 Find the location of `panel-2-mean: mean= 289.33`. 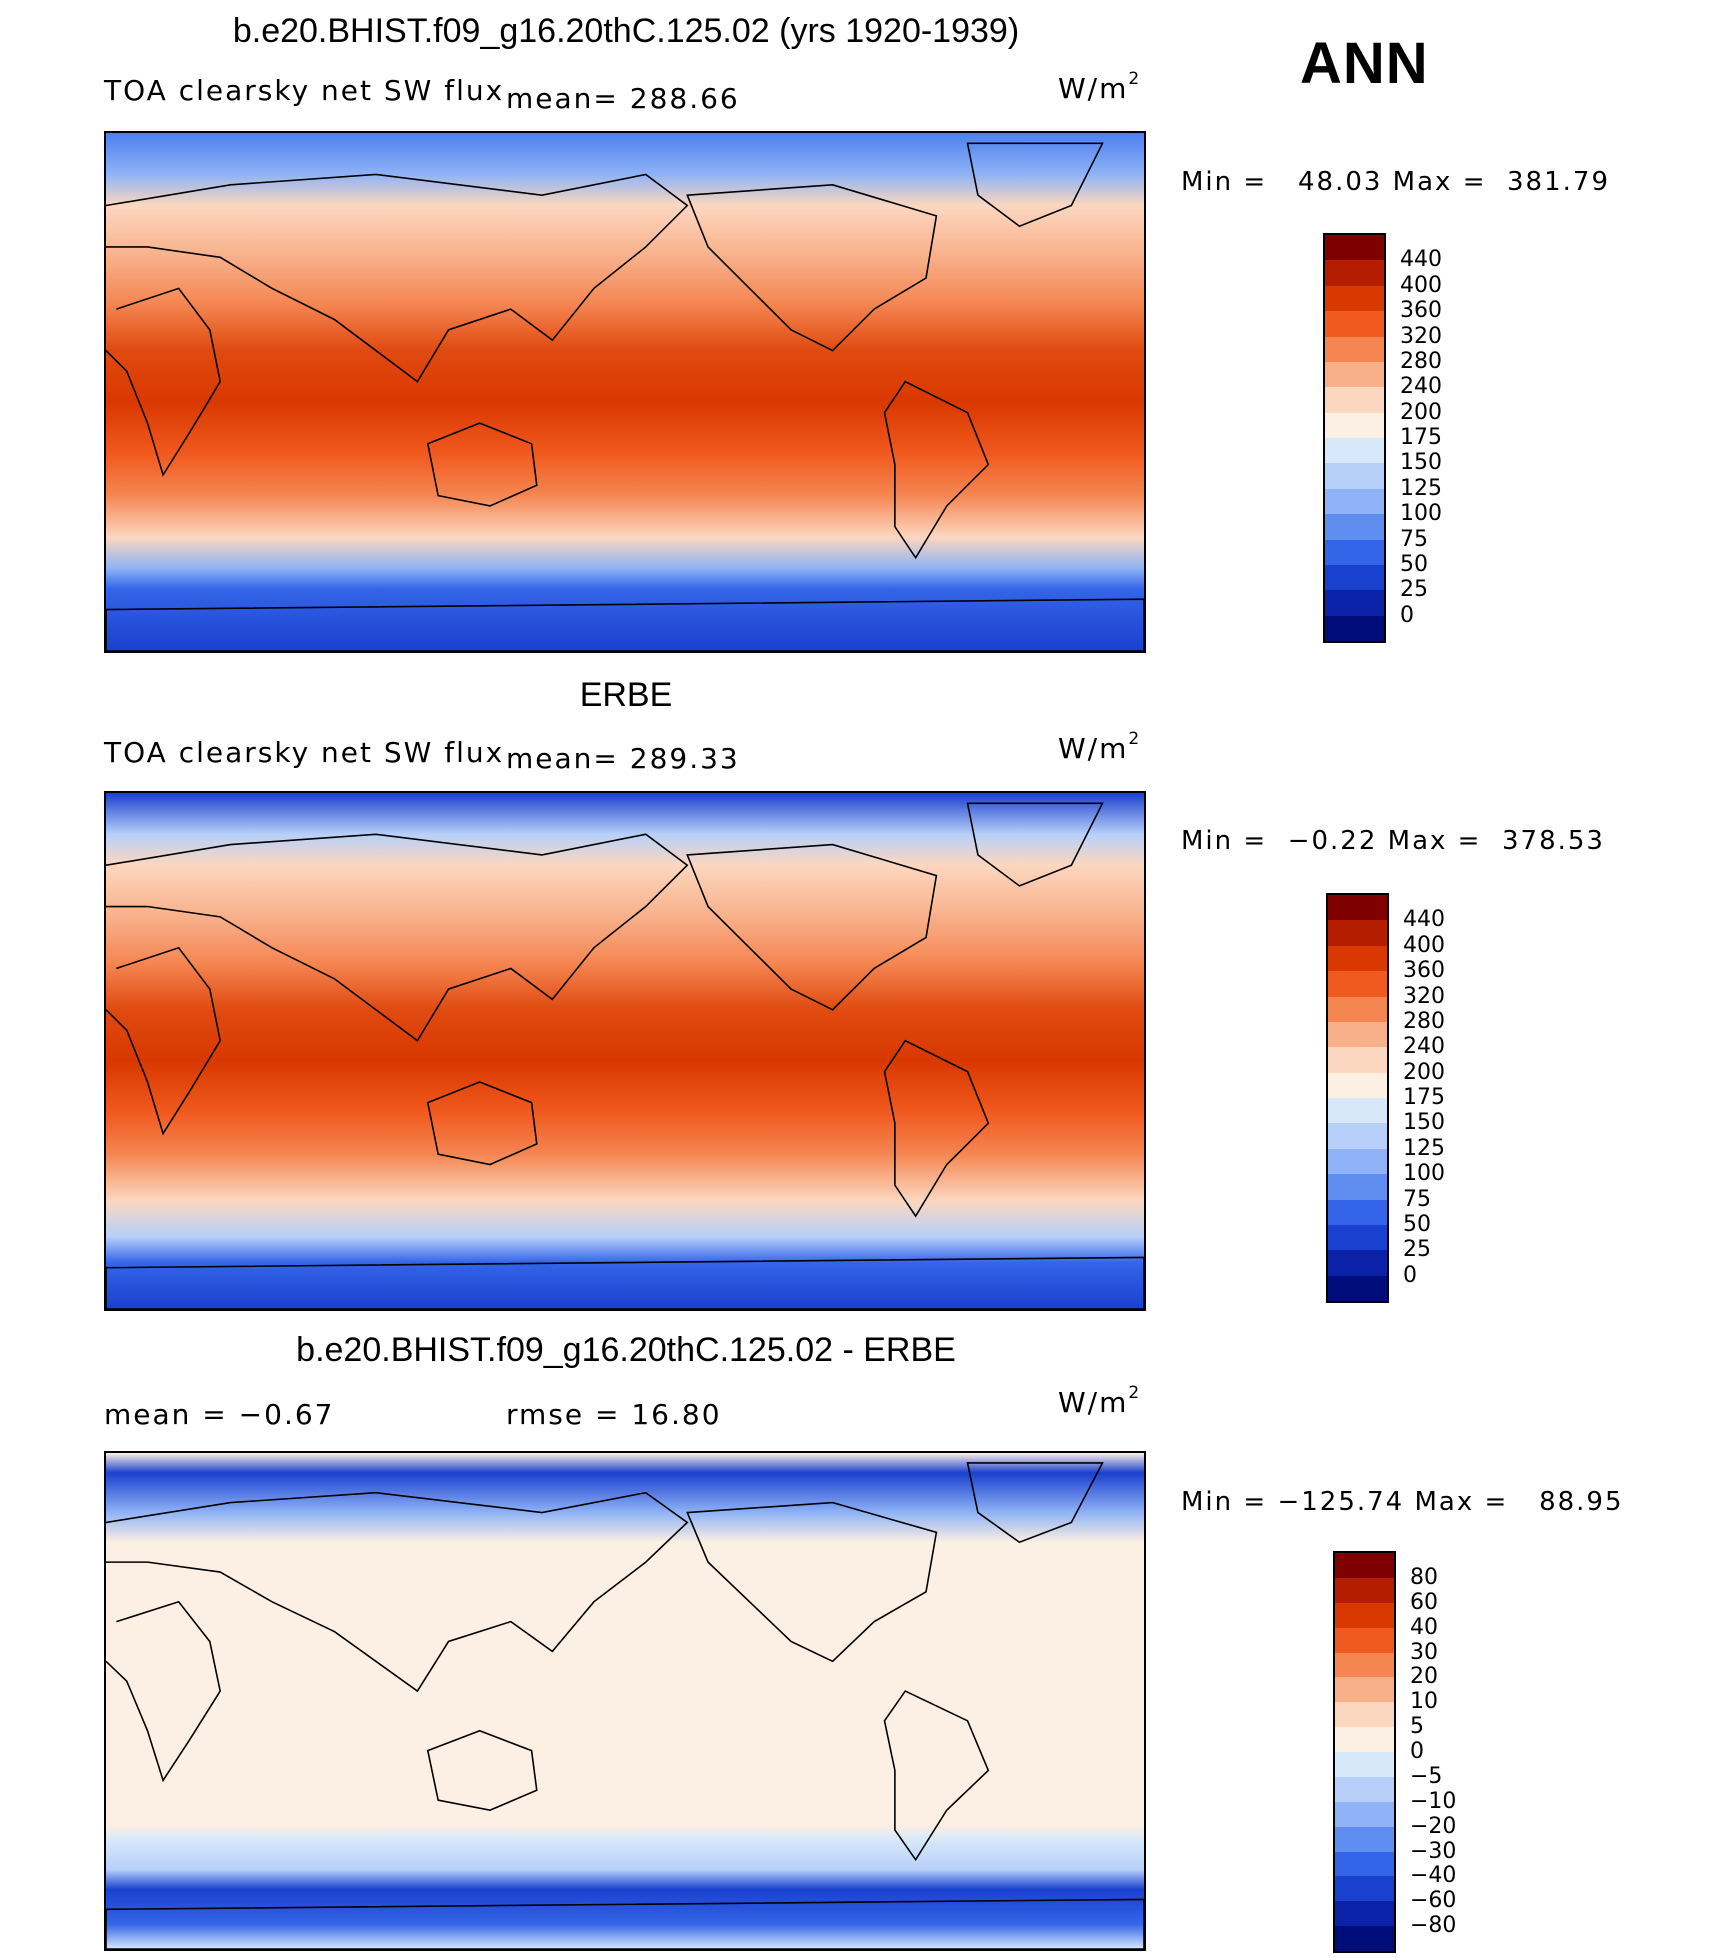

panel-2-mean: mean= 289.33 is located at coordinates (623, 758).